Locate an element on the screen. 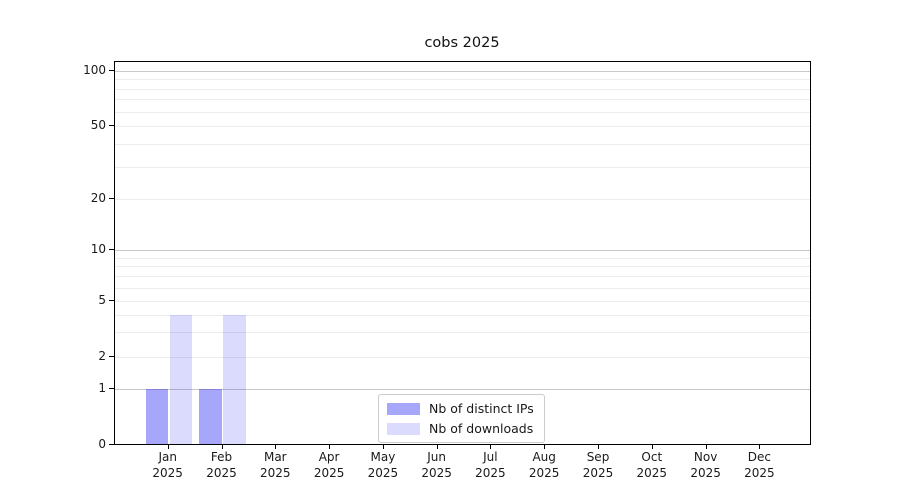 Image resolution: width=900 pixels, height=500 pixels. legend-box: Nb of distinct IPs Nb of downloads is located at coordinates (461, 418).